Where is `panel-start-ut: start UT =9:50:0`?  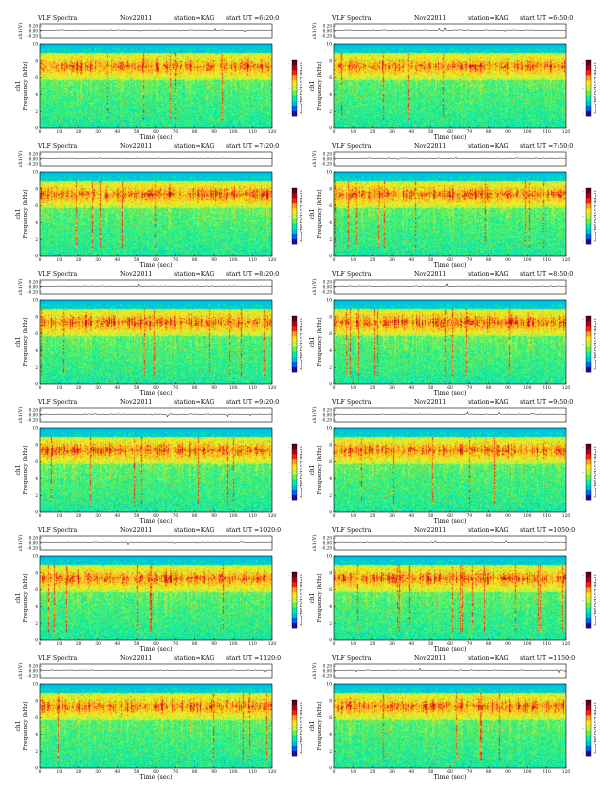 panel-start-ut: start UT =9:50:0 is located at coordinates (547, 402).